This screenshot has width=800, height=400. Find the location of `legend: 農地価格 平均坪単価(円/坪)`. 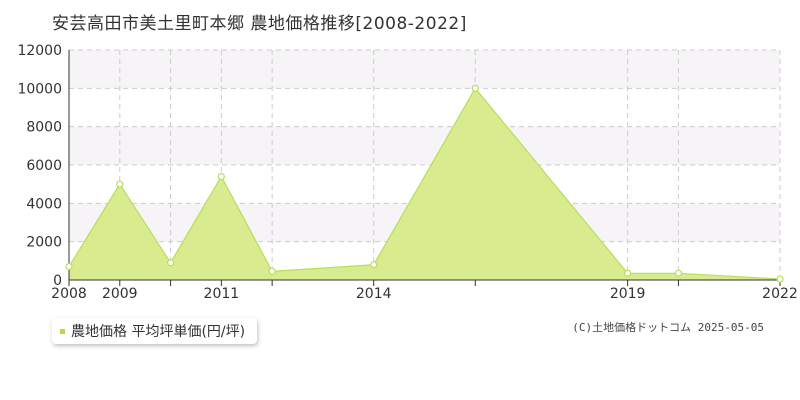

legend: 農地価格 平均坪単価(円/坪) is located at coordinates (155, 331).